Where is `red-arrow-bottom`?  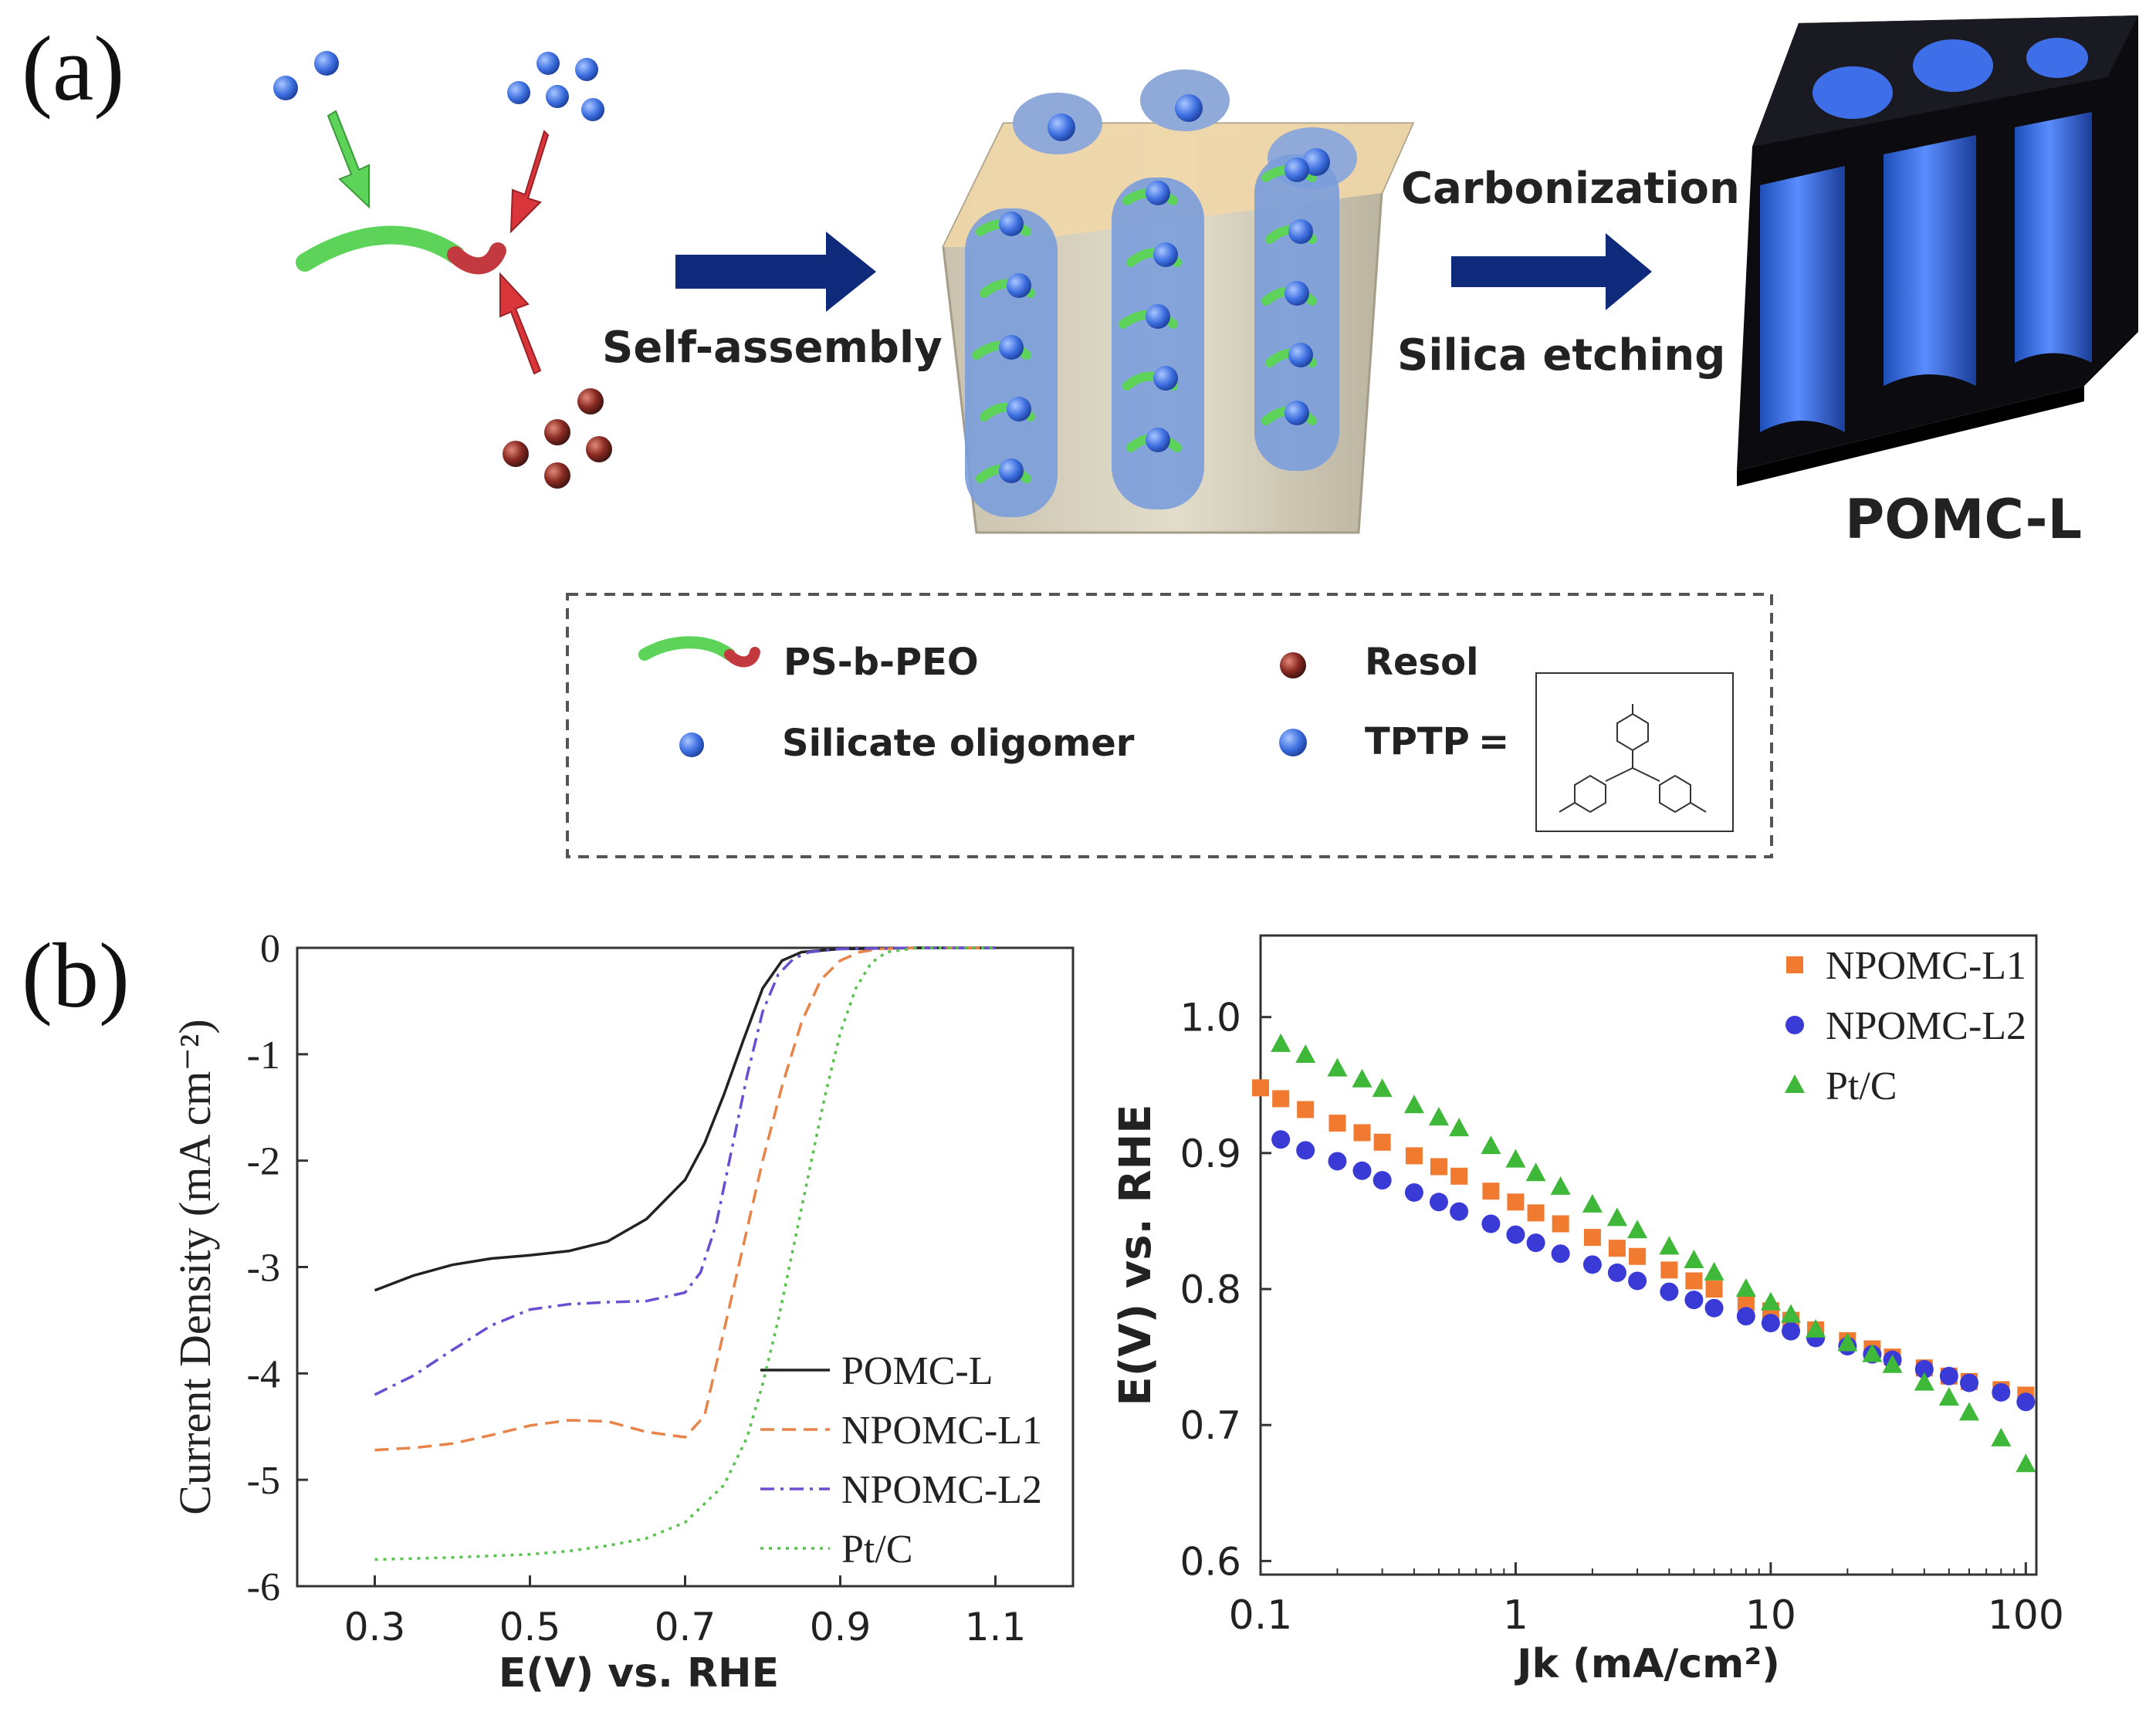 red-arrow-bottom is located at coordinates (520, 323).